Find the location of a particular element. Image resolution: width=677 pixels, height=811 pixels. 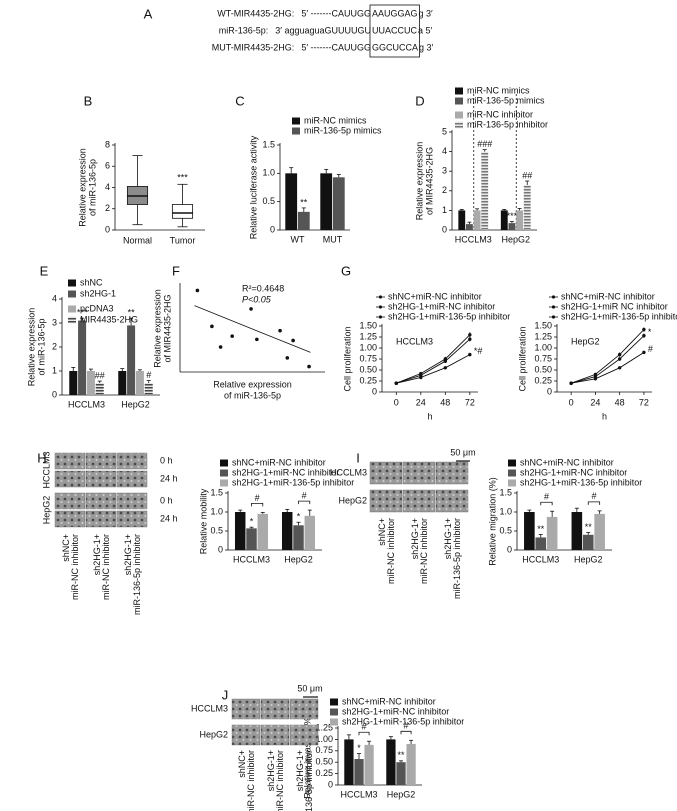

y-tick-label: 5 is located at coordinates (444, 131).